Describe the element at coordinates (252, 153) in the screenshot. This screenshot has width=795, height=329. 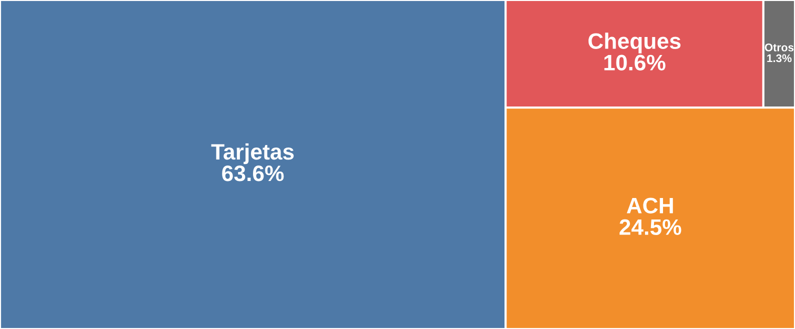
I see `category-label: Tarjetas` at that location.